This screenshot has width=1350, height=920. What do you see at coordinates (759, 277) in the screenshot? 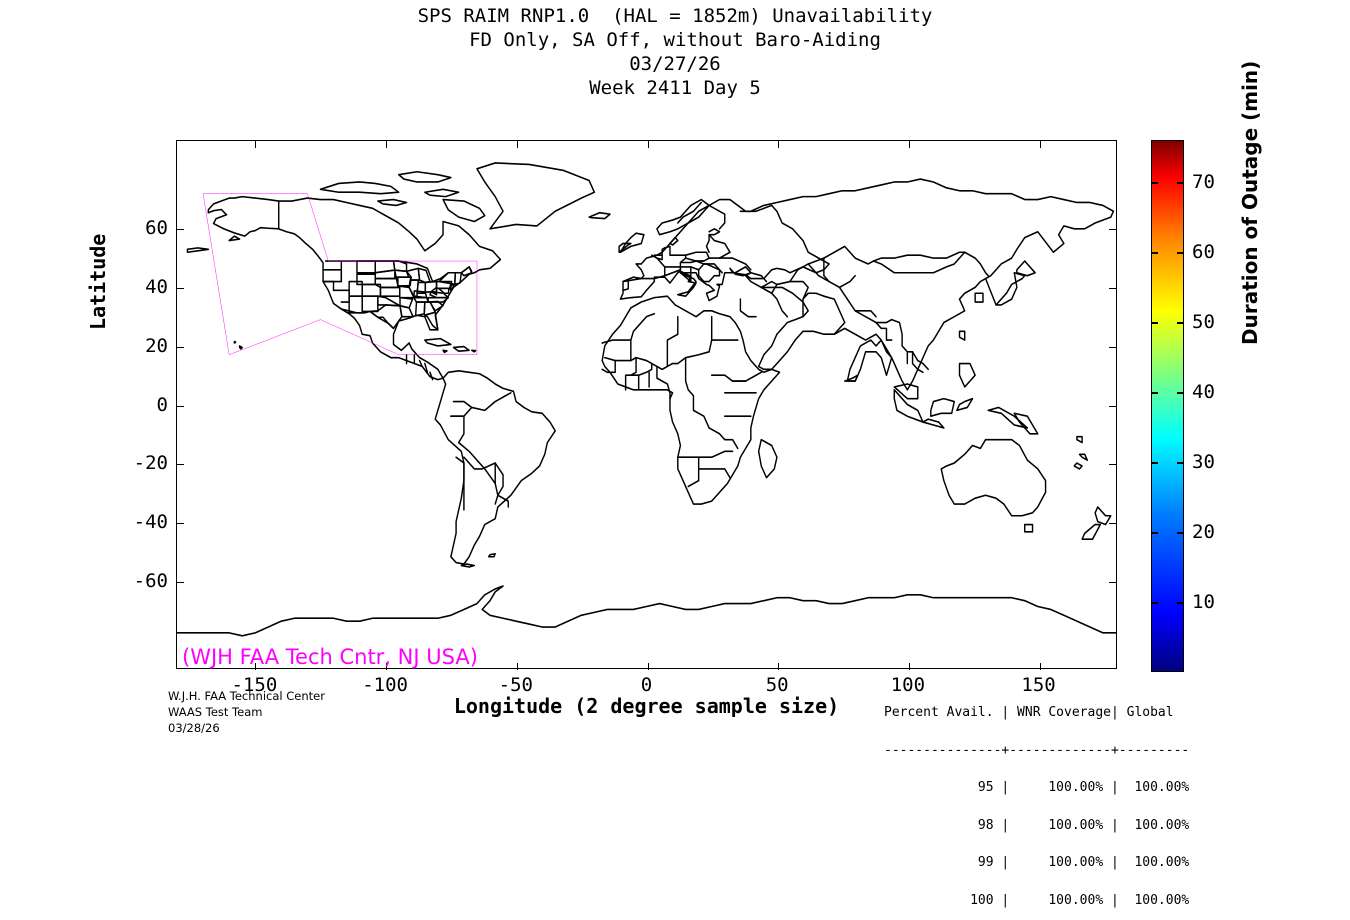
I see `border-black-sea` at bounding box center [759, 277].